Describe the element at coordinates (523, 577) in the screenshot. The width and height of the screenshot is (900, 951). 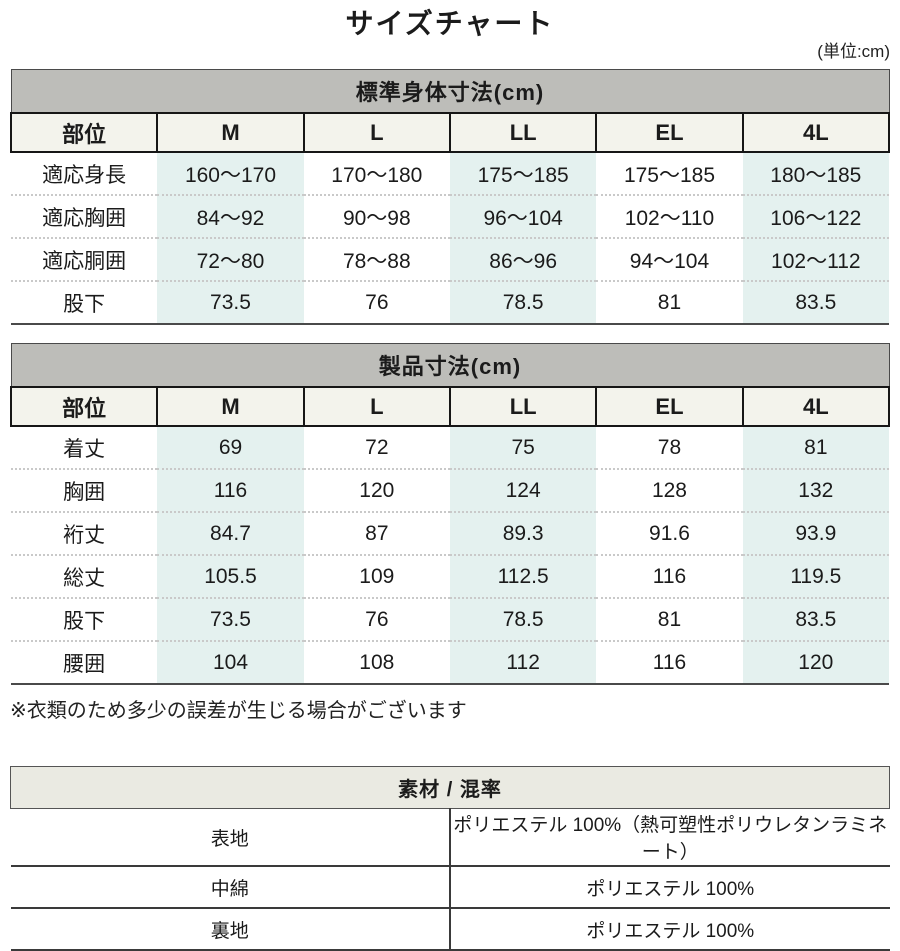
I see `cell: 112.5` at that location.